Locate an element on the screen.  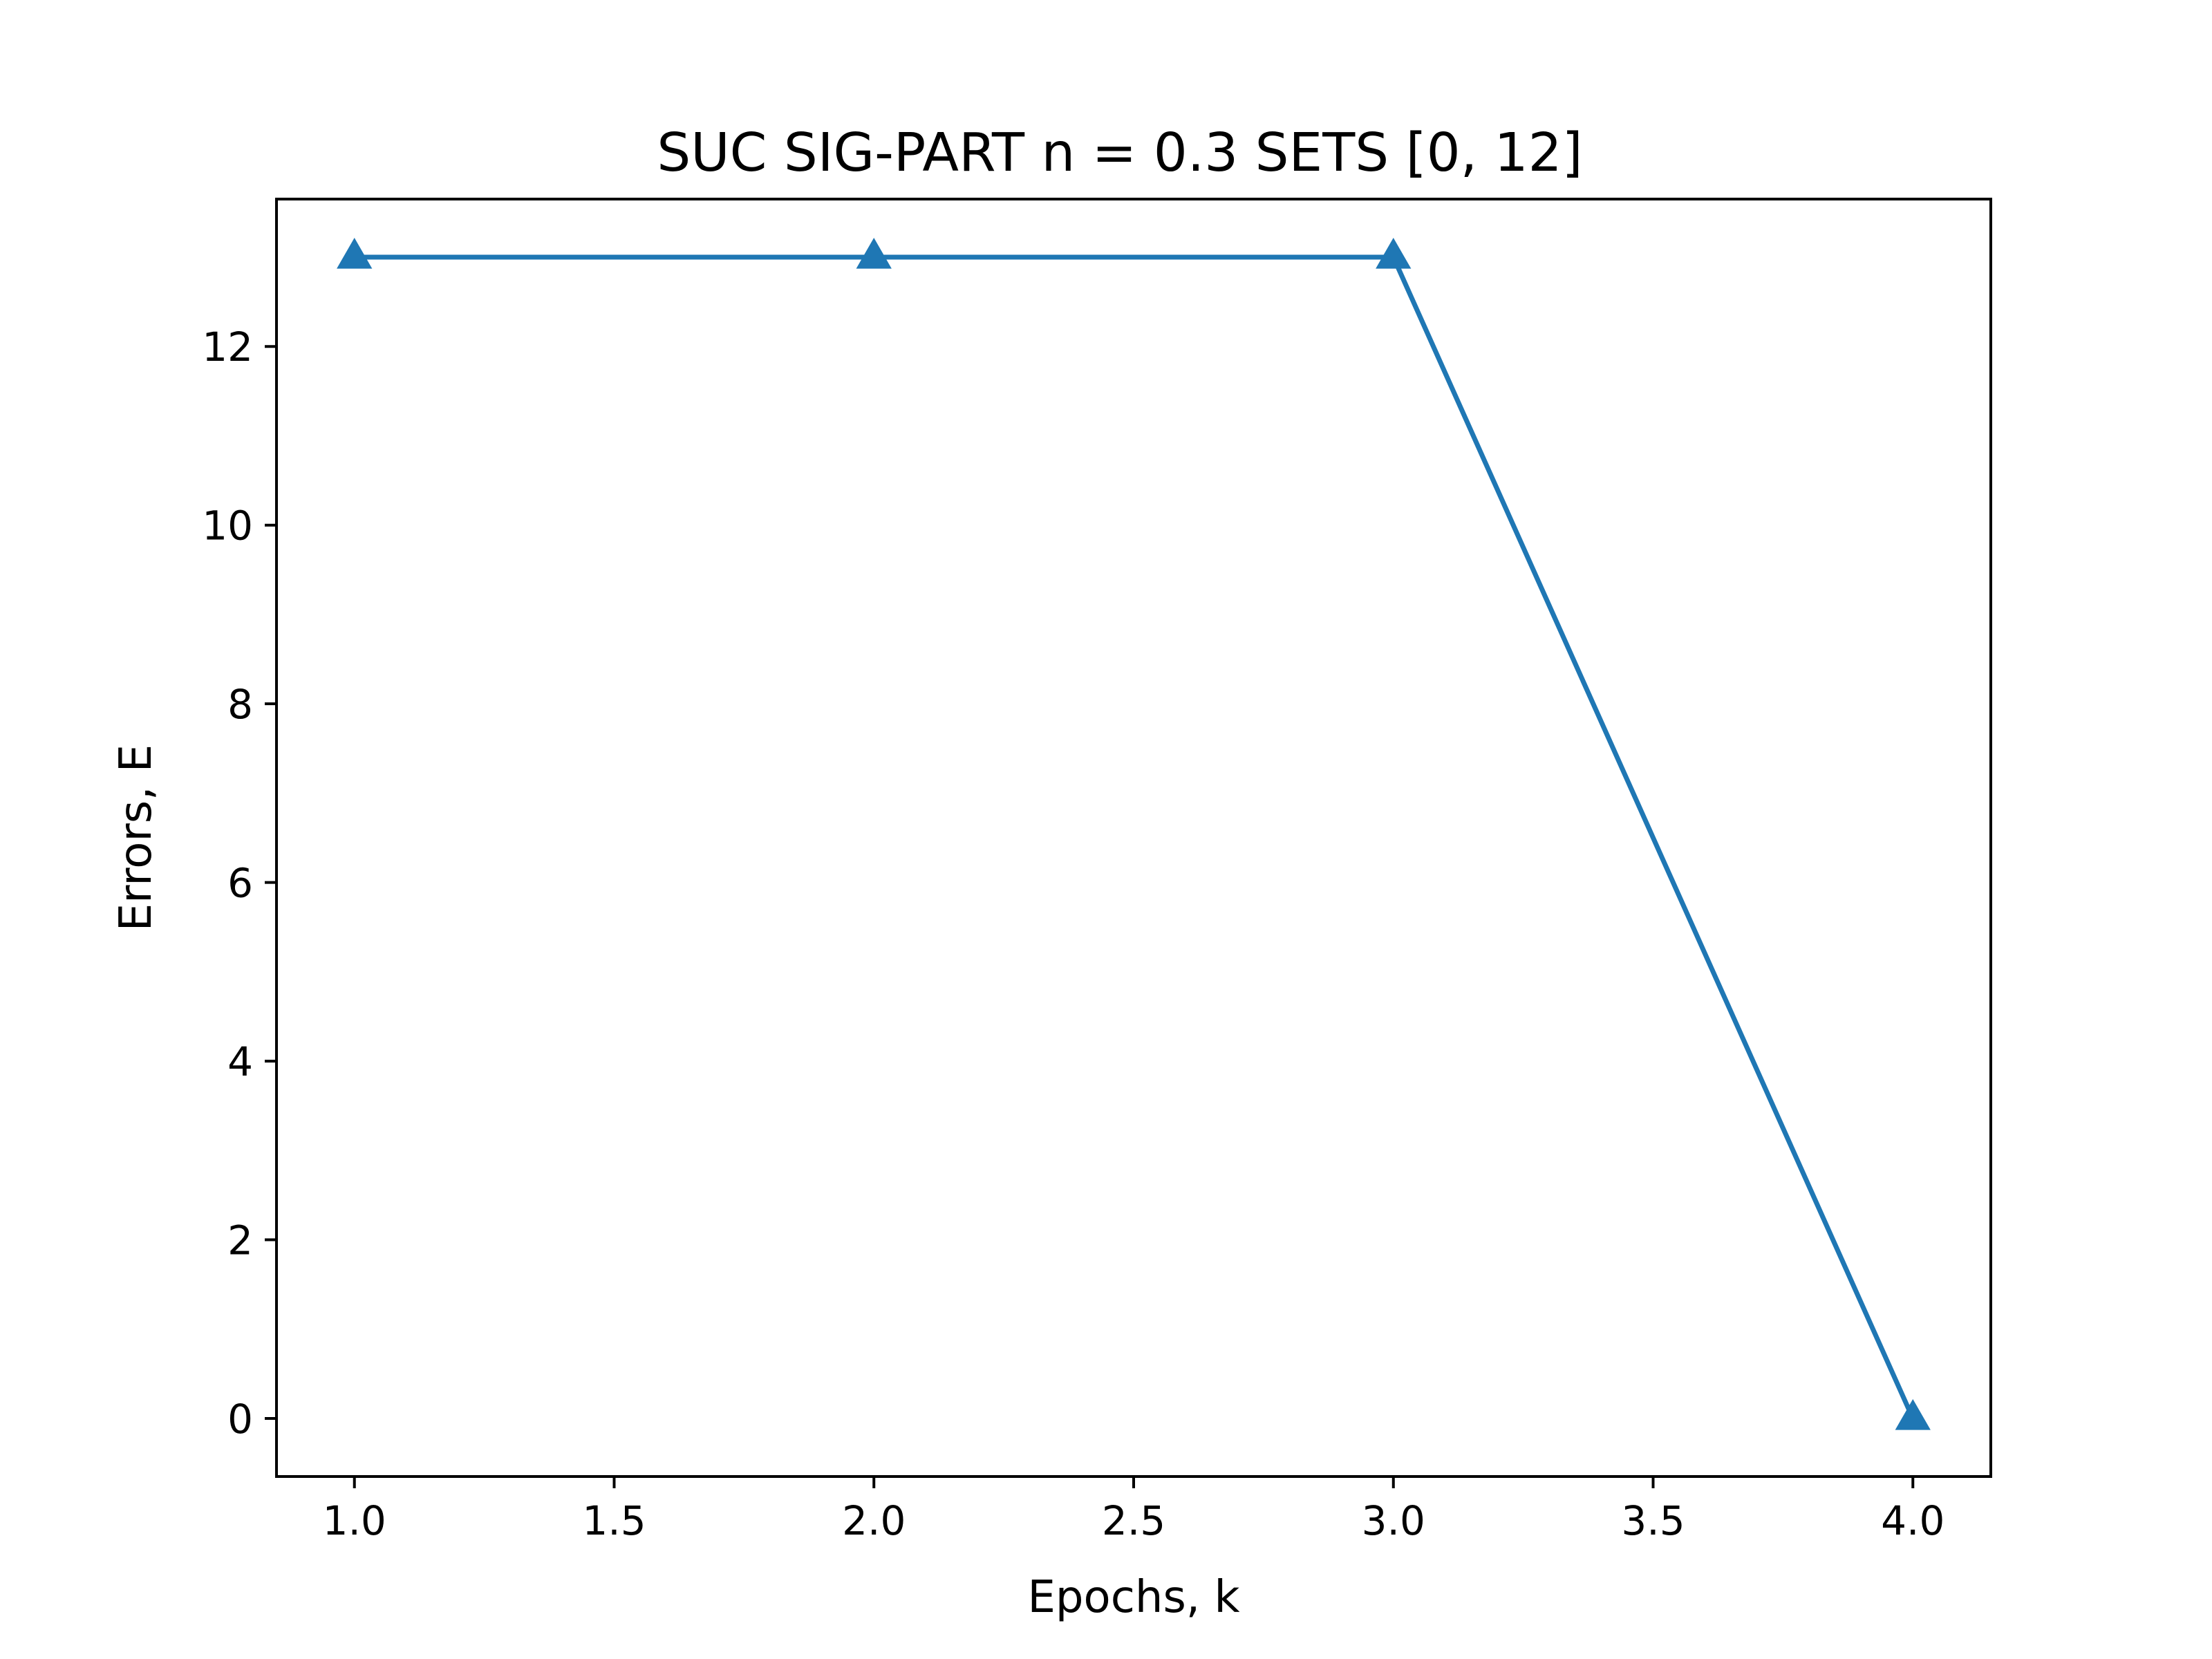
x-tick-label: 4.0 is located at coordinates (1913, 1521).